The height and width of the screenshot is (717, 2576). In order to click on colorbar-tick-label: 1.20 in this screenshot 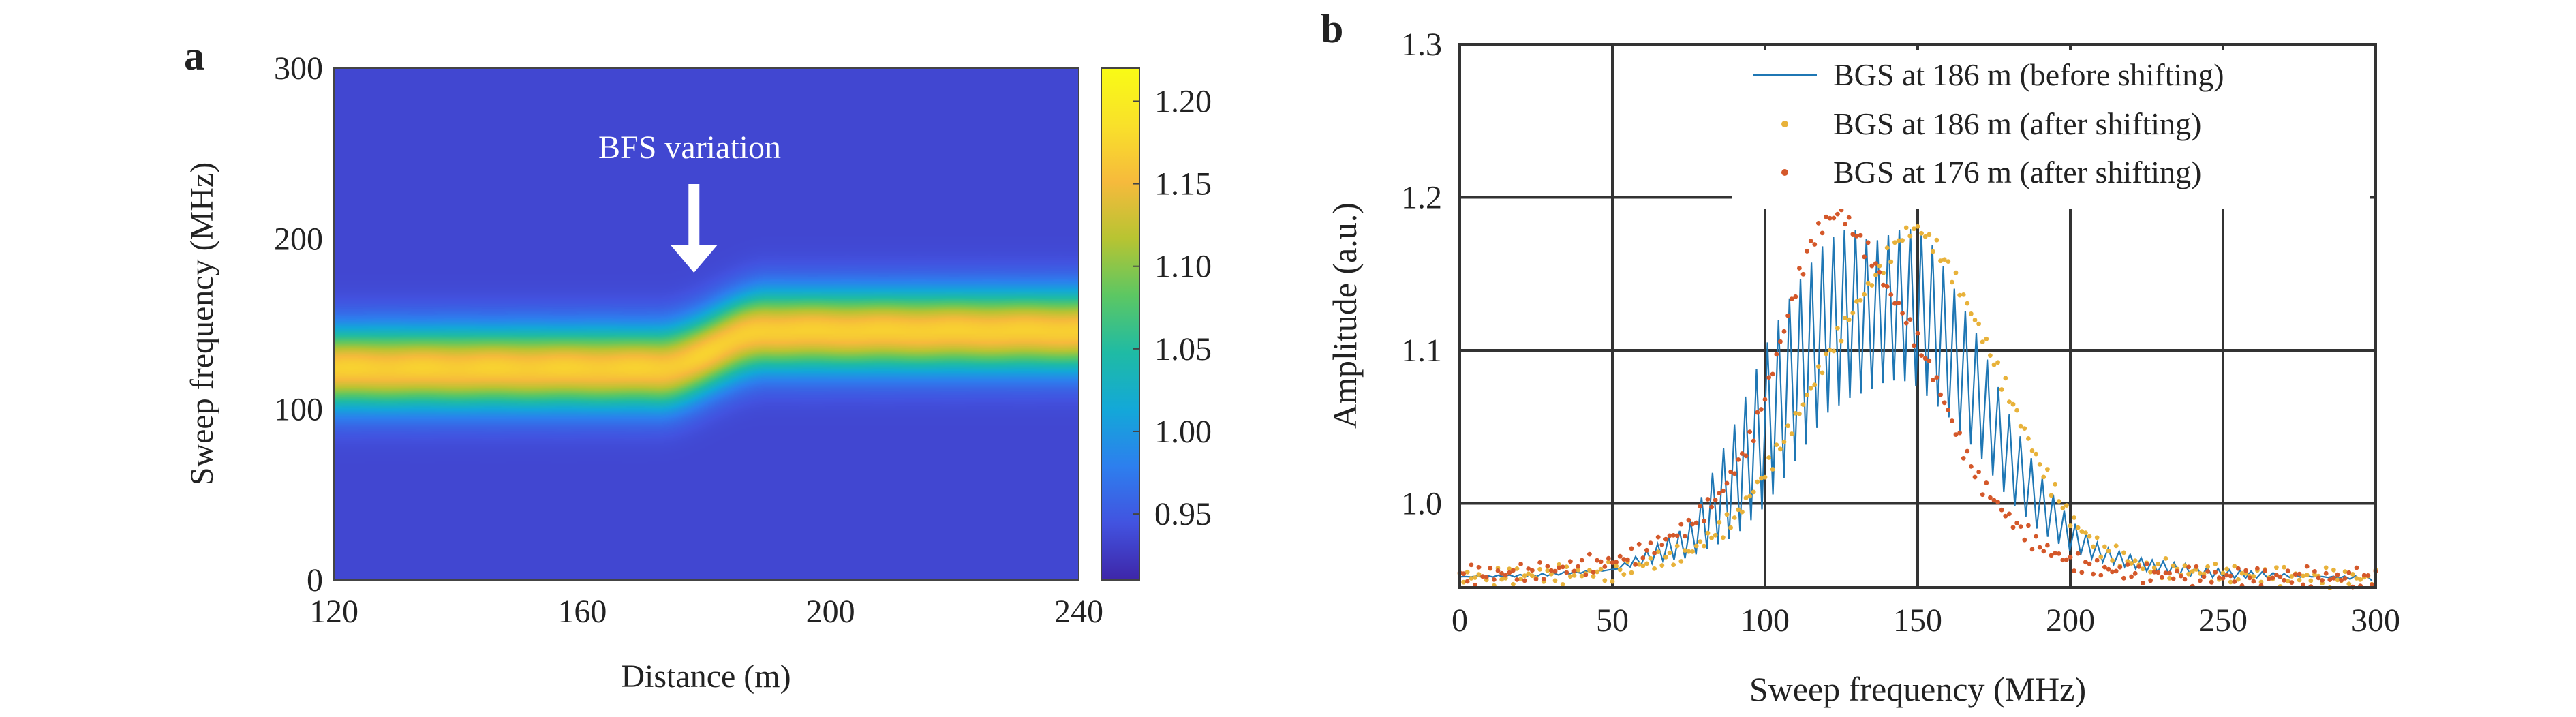, I will do `click(1183, 101)`.